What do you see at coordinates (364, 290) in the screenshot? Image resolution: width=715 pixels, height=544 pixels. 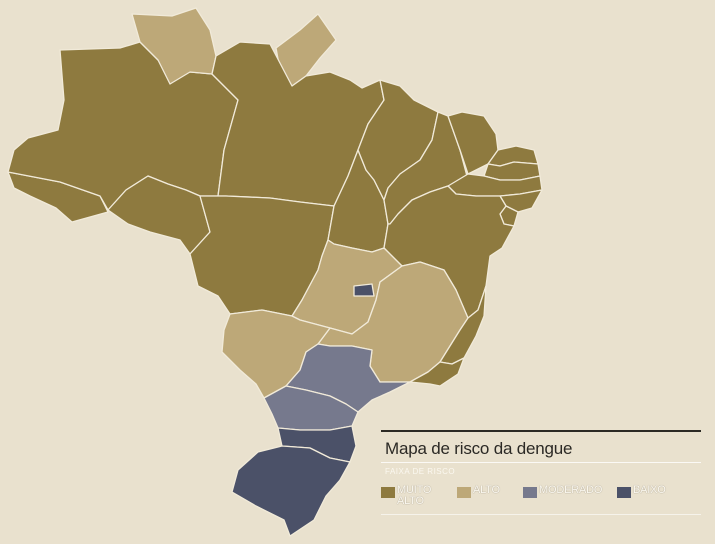 I see `region-DF` at bounding box center [364, 290].